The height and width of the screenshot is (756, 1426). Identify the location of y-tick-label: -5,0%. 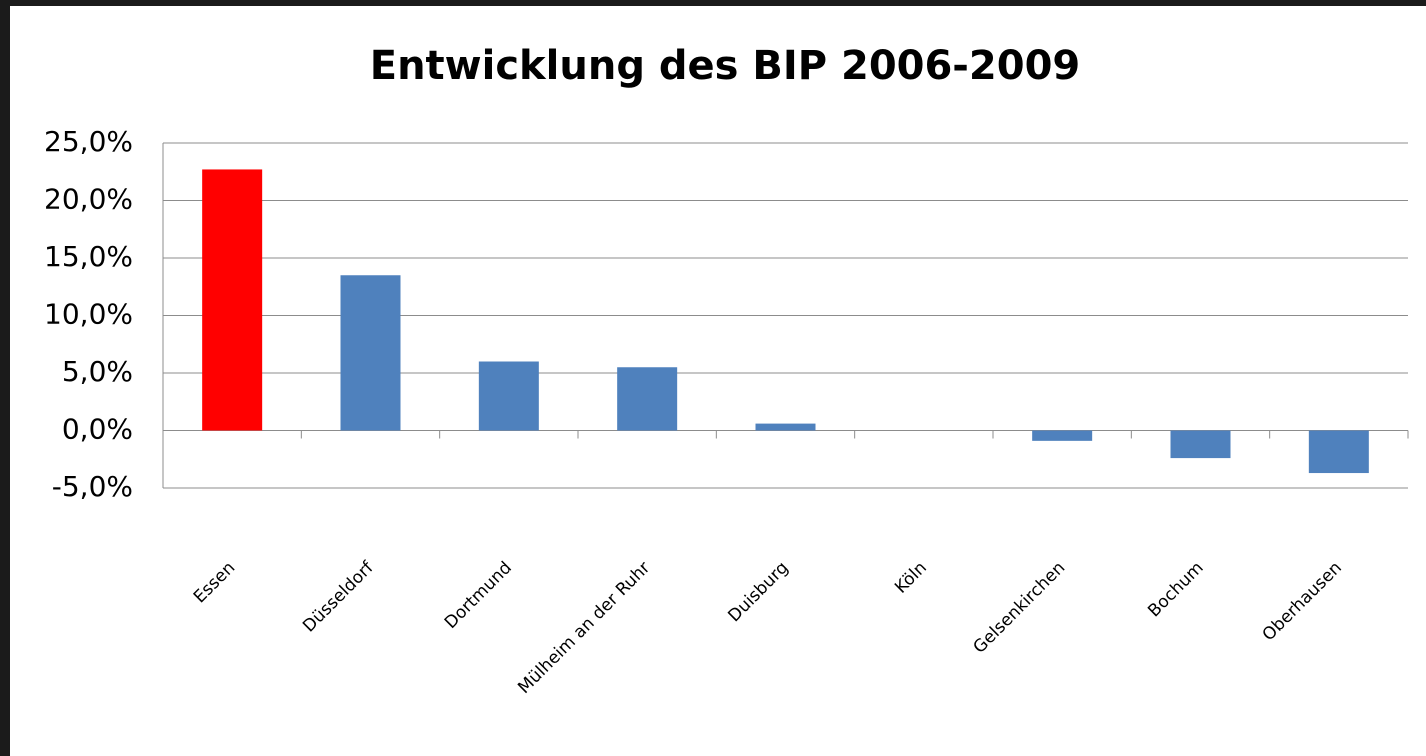
(92, 486).